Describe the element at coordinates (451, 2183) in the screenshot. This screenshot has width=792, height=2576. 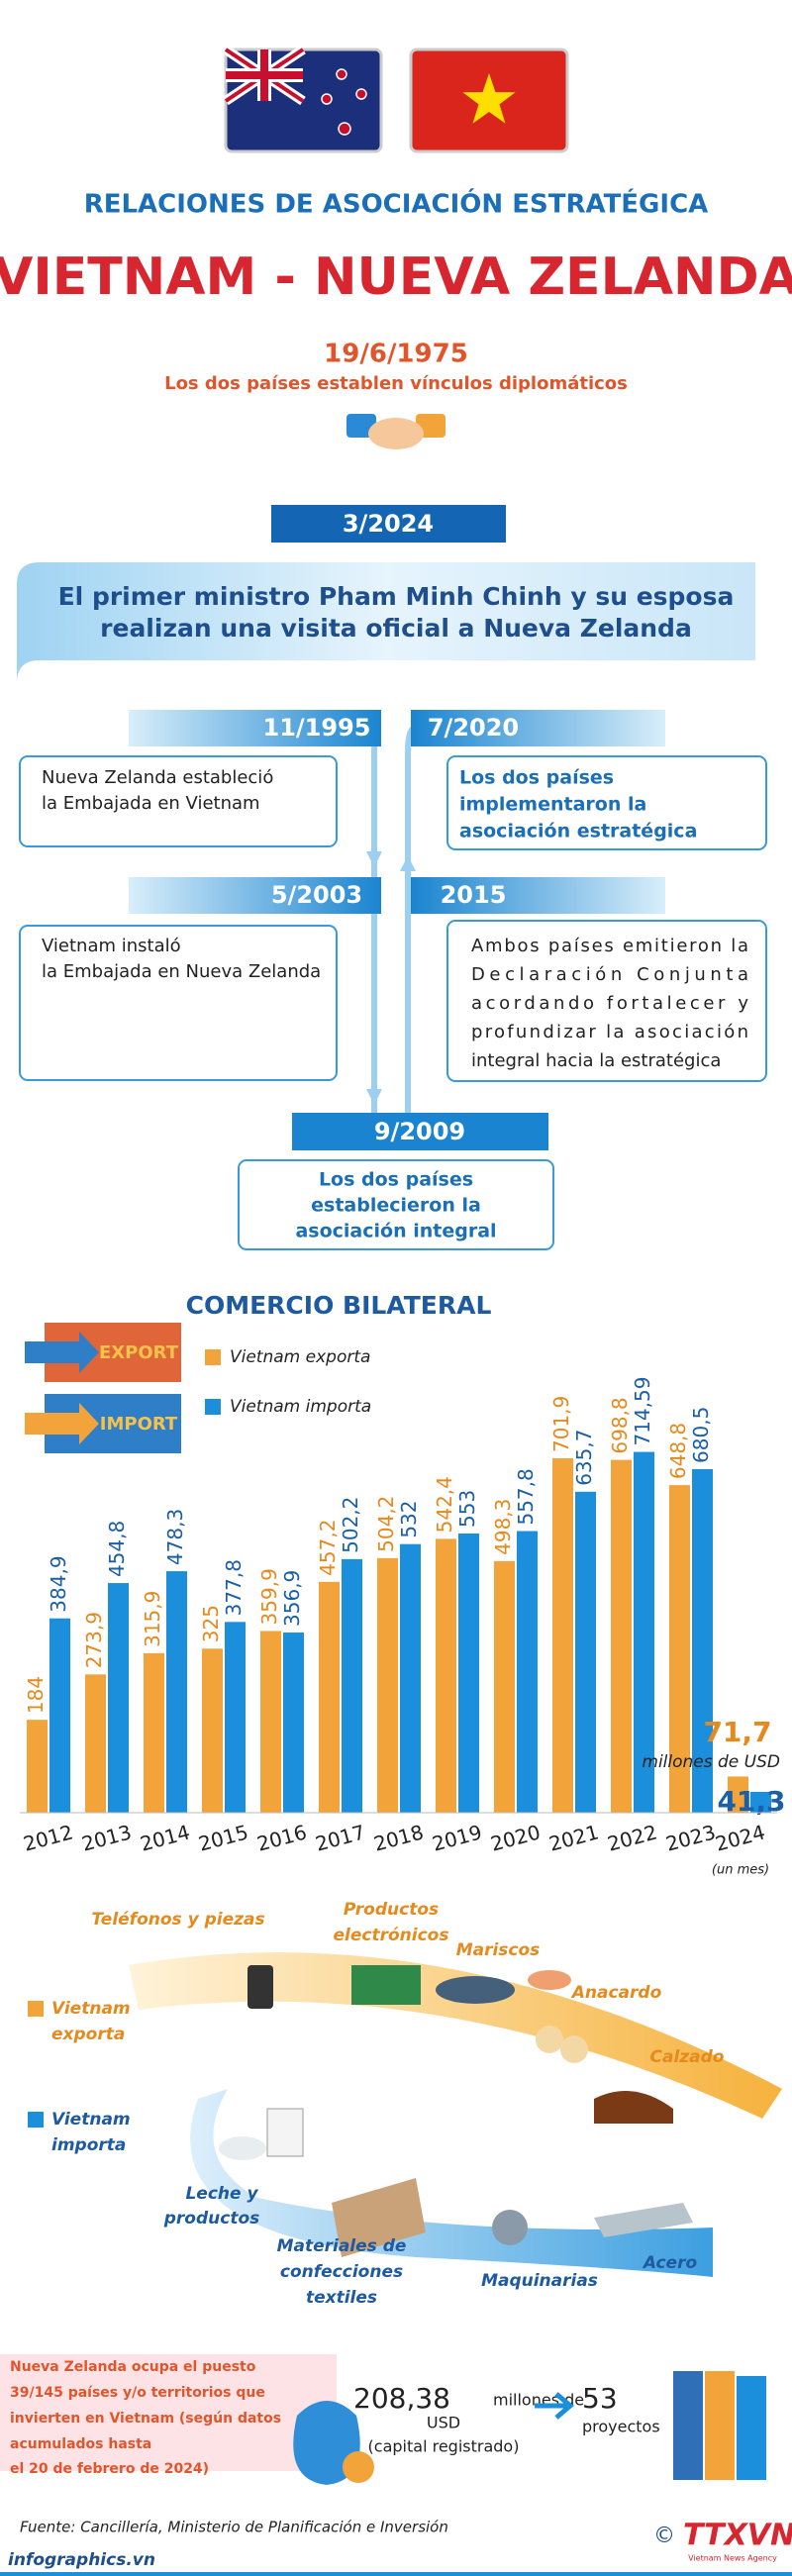
I see `import-band` at that location.